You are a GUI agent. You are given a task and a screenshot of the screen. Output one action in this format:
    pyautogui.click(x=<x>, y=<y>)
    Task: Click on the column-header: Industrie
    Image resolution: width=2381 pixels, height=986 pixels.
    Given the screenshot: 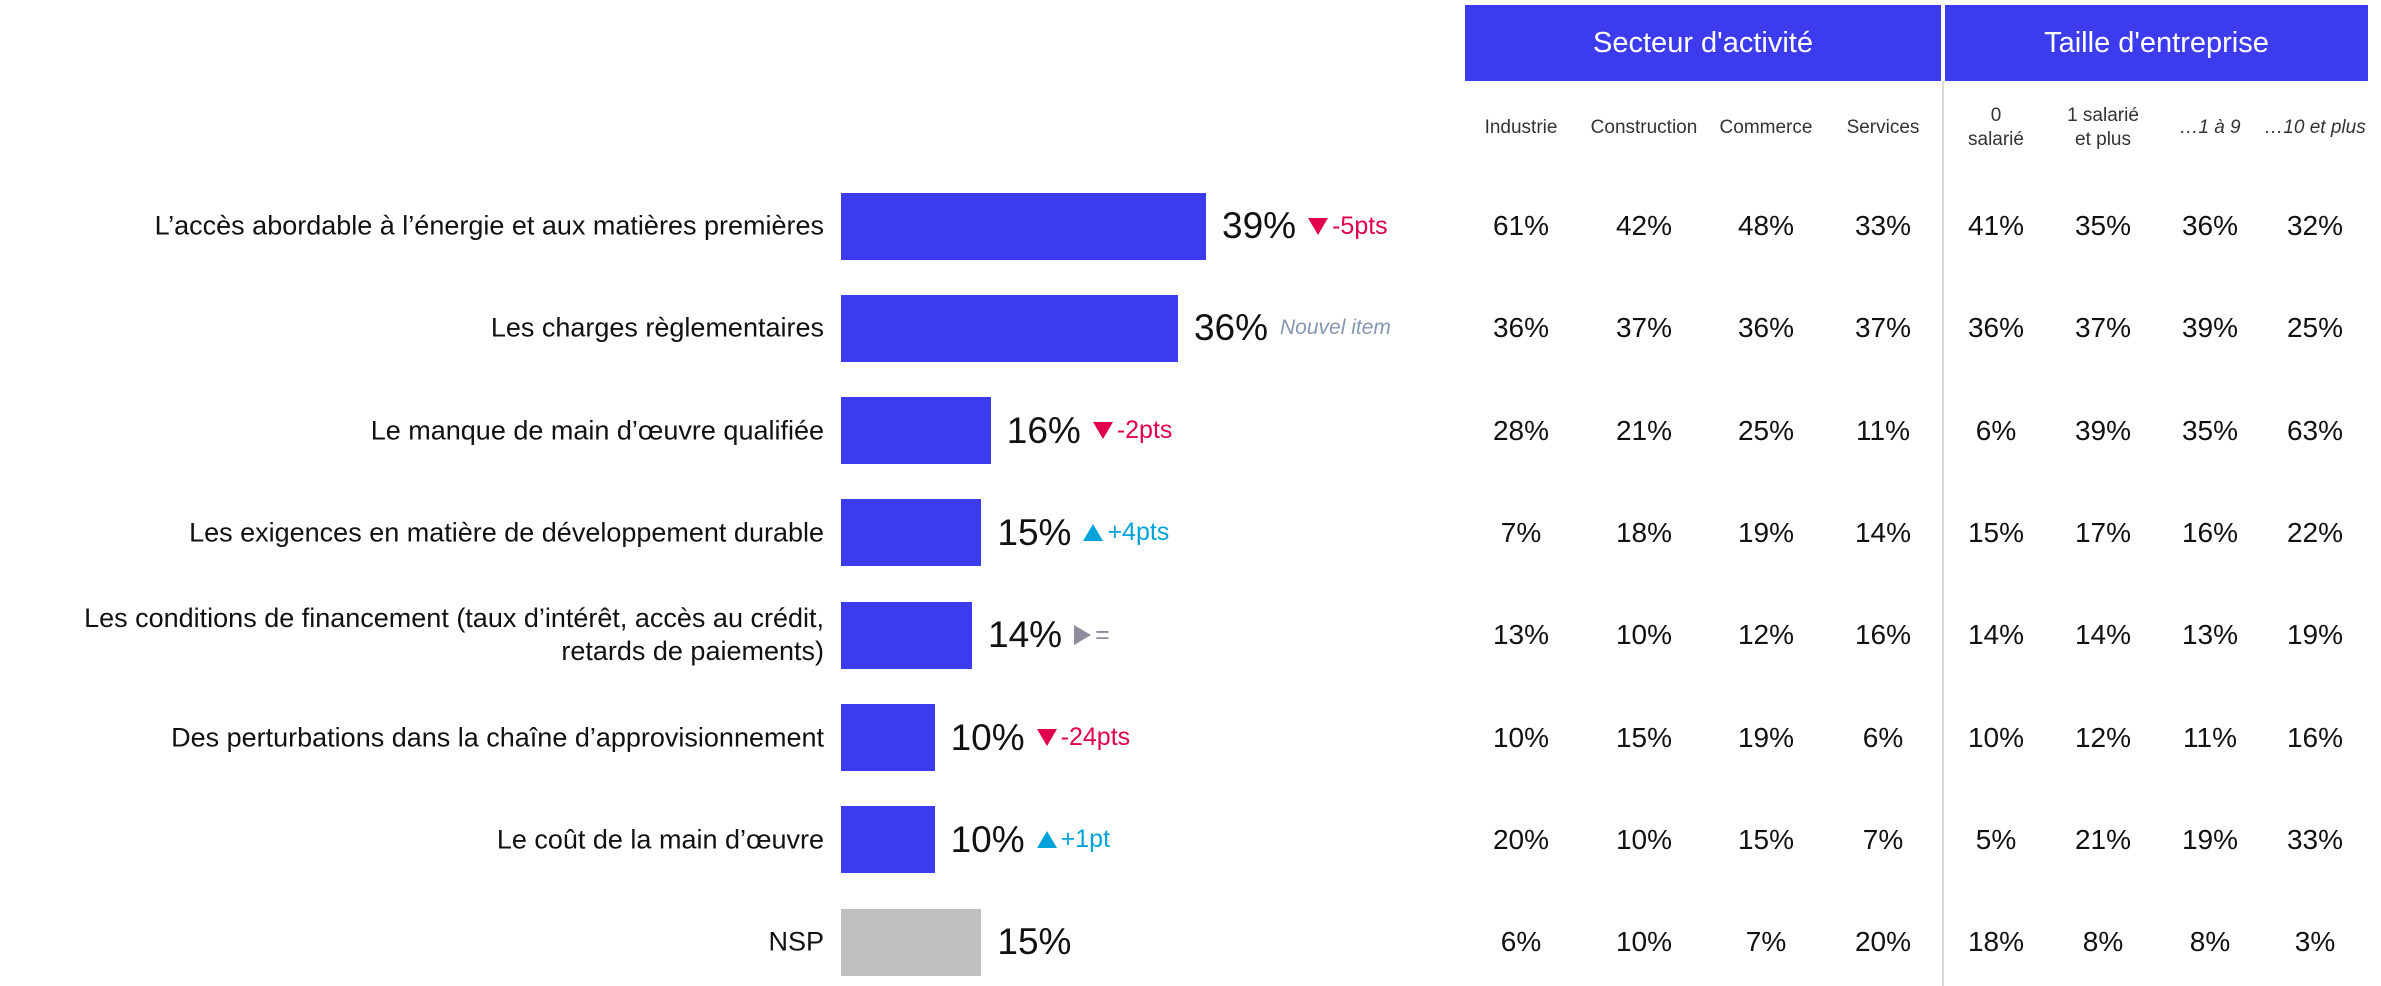 What is the action you would take?
    pyautogui.click(x=1521, y=128)
    